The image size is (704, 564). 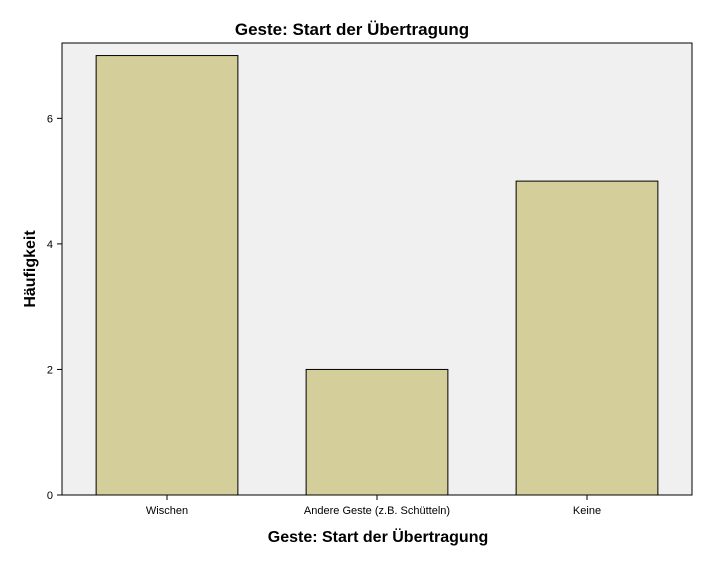 What do you see at coordinates (352, 29) in the screenshot?
I see `chart-title: Geste: Start der Übertragung` at bounding box center [352, 29].